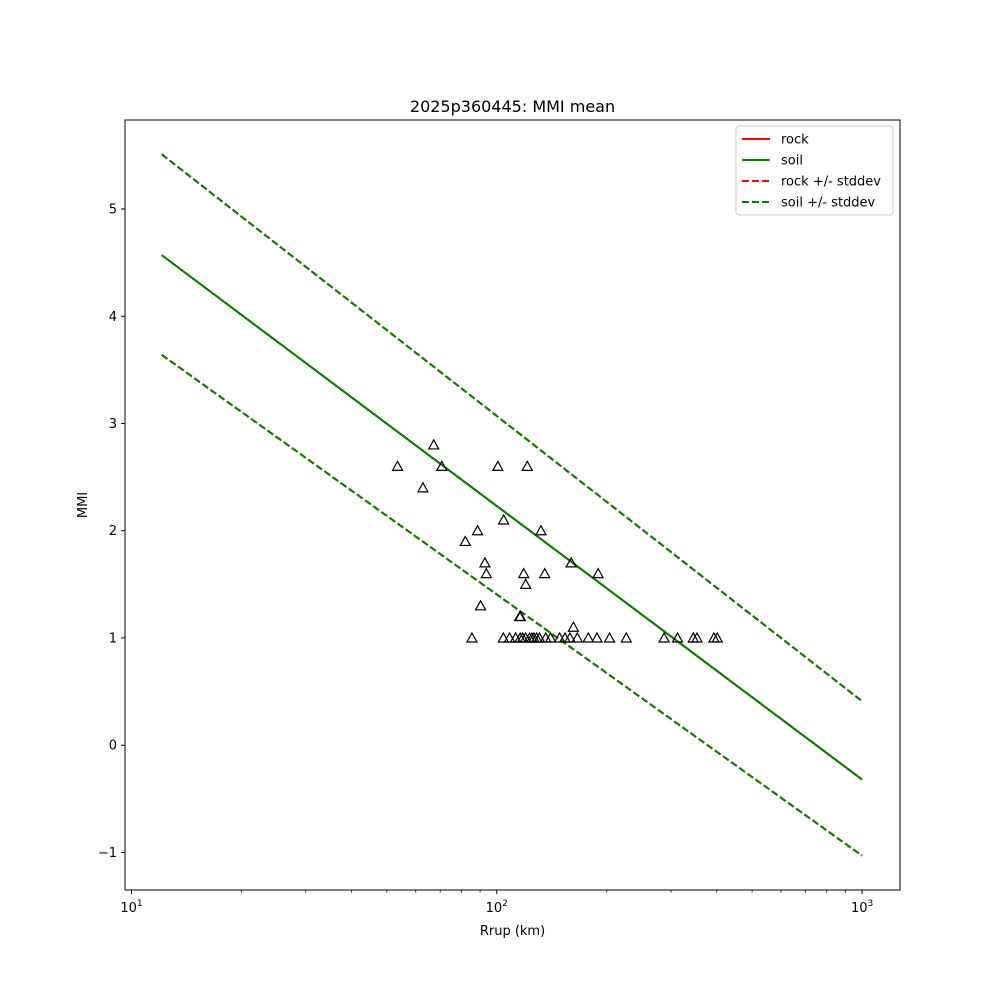 The image size is (1000, 1000). Describe the element at coordinates (557, 540) in the screenshot. I see `observation-markers` at that location.